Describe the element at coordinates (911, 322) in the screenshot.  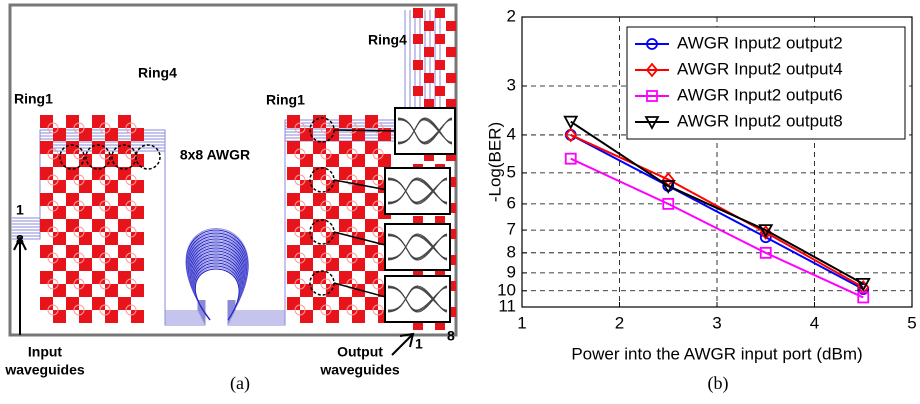
I see `x-tick-label: 5` at that location.